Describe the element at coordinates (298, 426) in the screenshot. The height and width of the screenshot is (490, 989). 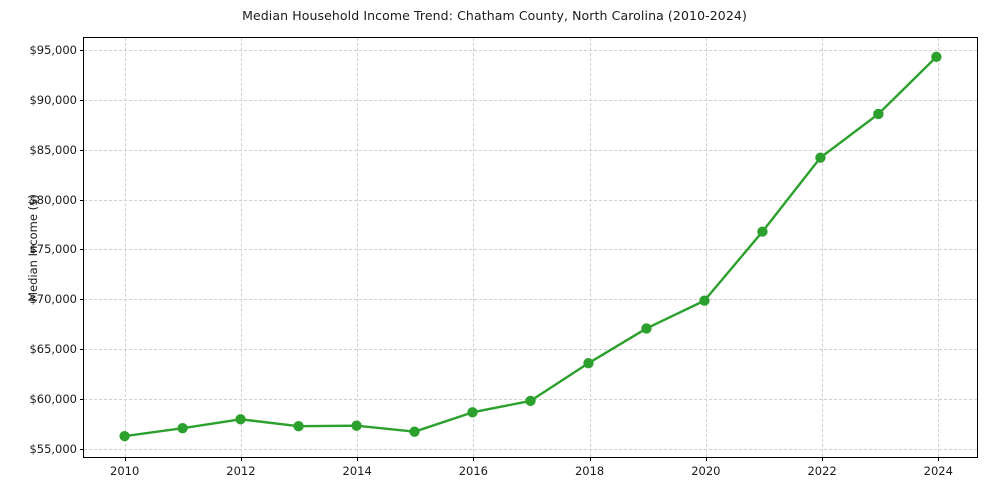
I see `data-point-marker: 2013: $57,100` at that location.